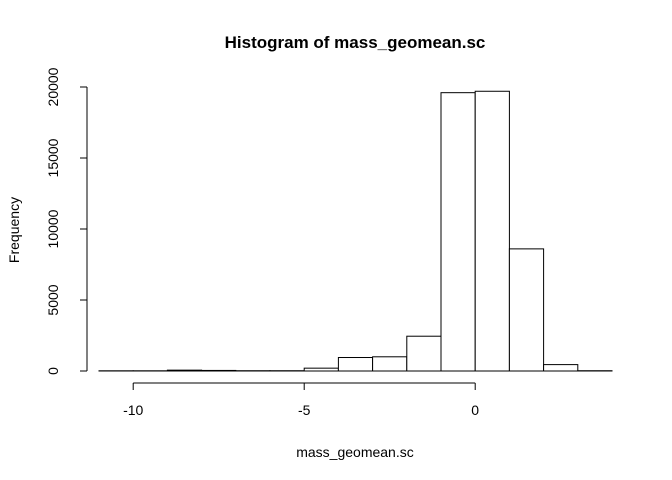  I want to click on x-tick-label: 0, so click(475, 410).